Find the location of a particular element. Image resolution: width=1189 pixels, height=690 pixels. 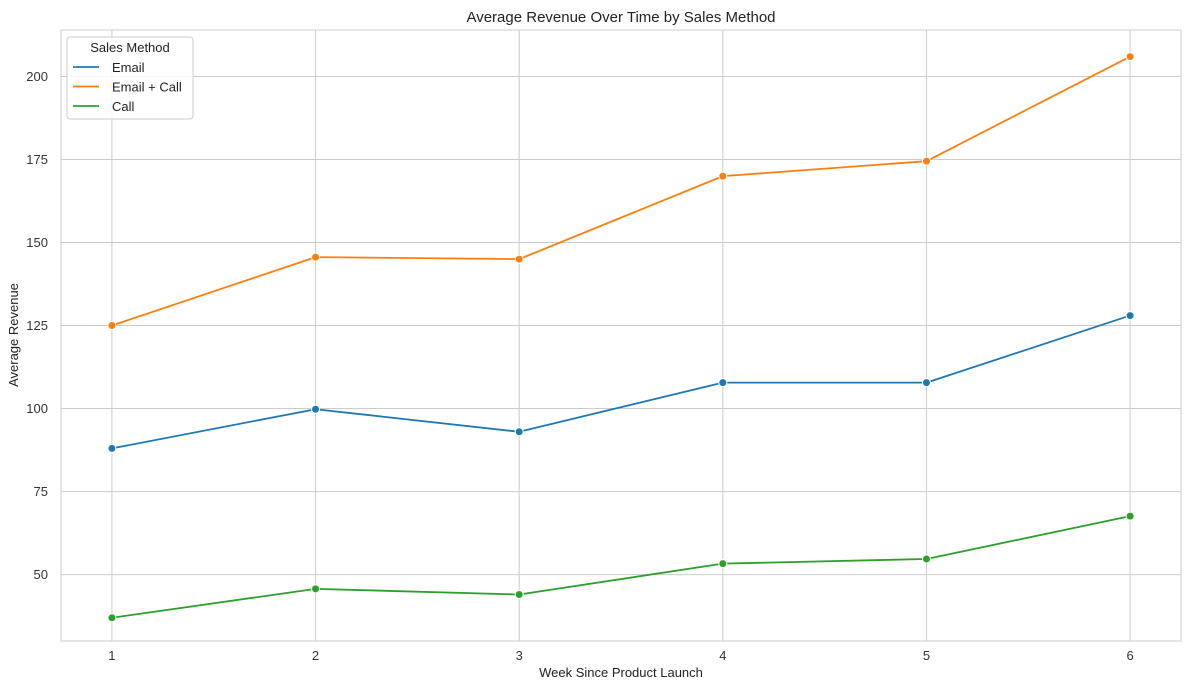

y-tick-label: 100 is located at coordinates (37, 408).